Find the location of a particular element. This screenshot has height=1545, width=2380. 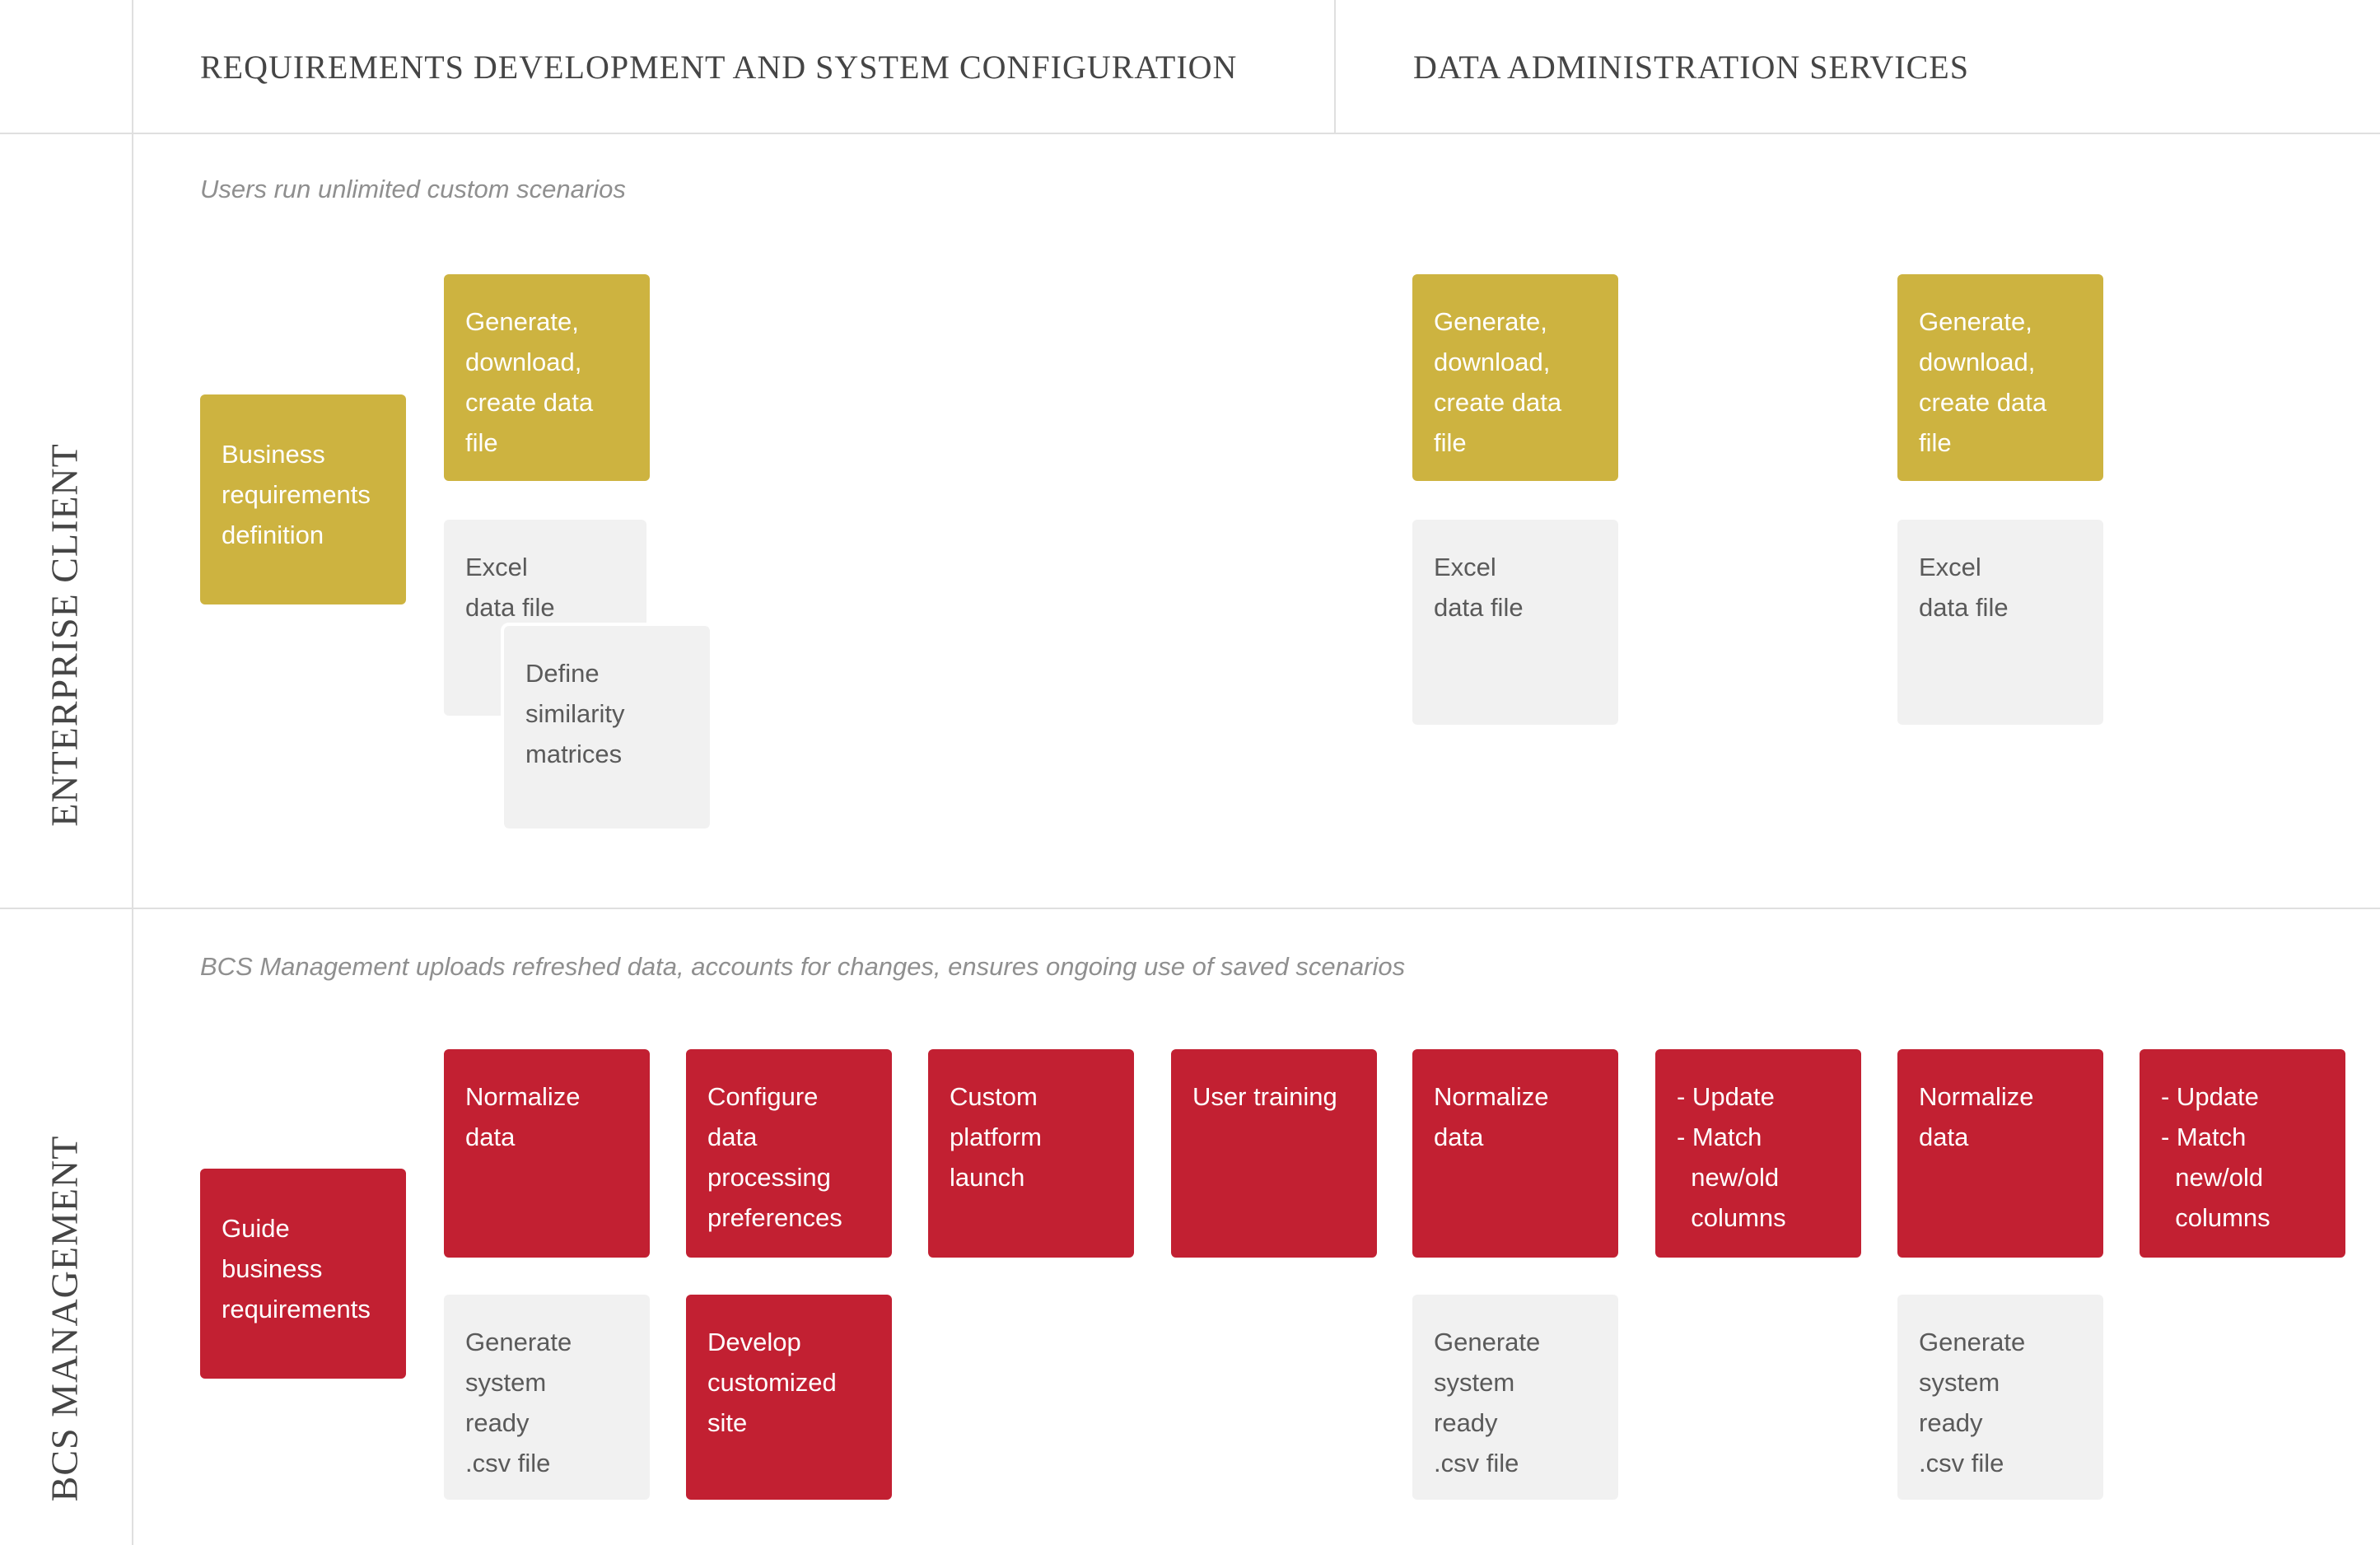

box-develop-customized-site: Develop customized site is located at coordinates (789, 1398).